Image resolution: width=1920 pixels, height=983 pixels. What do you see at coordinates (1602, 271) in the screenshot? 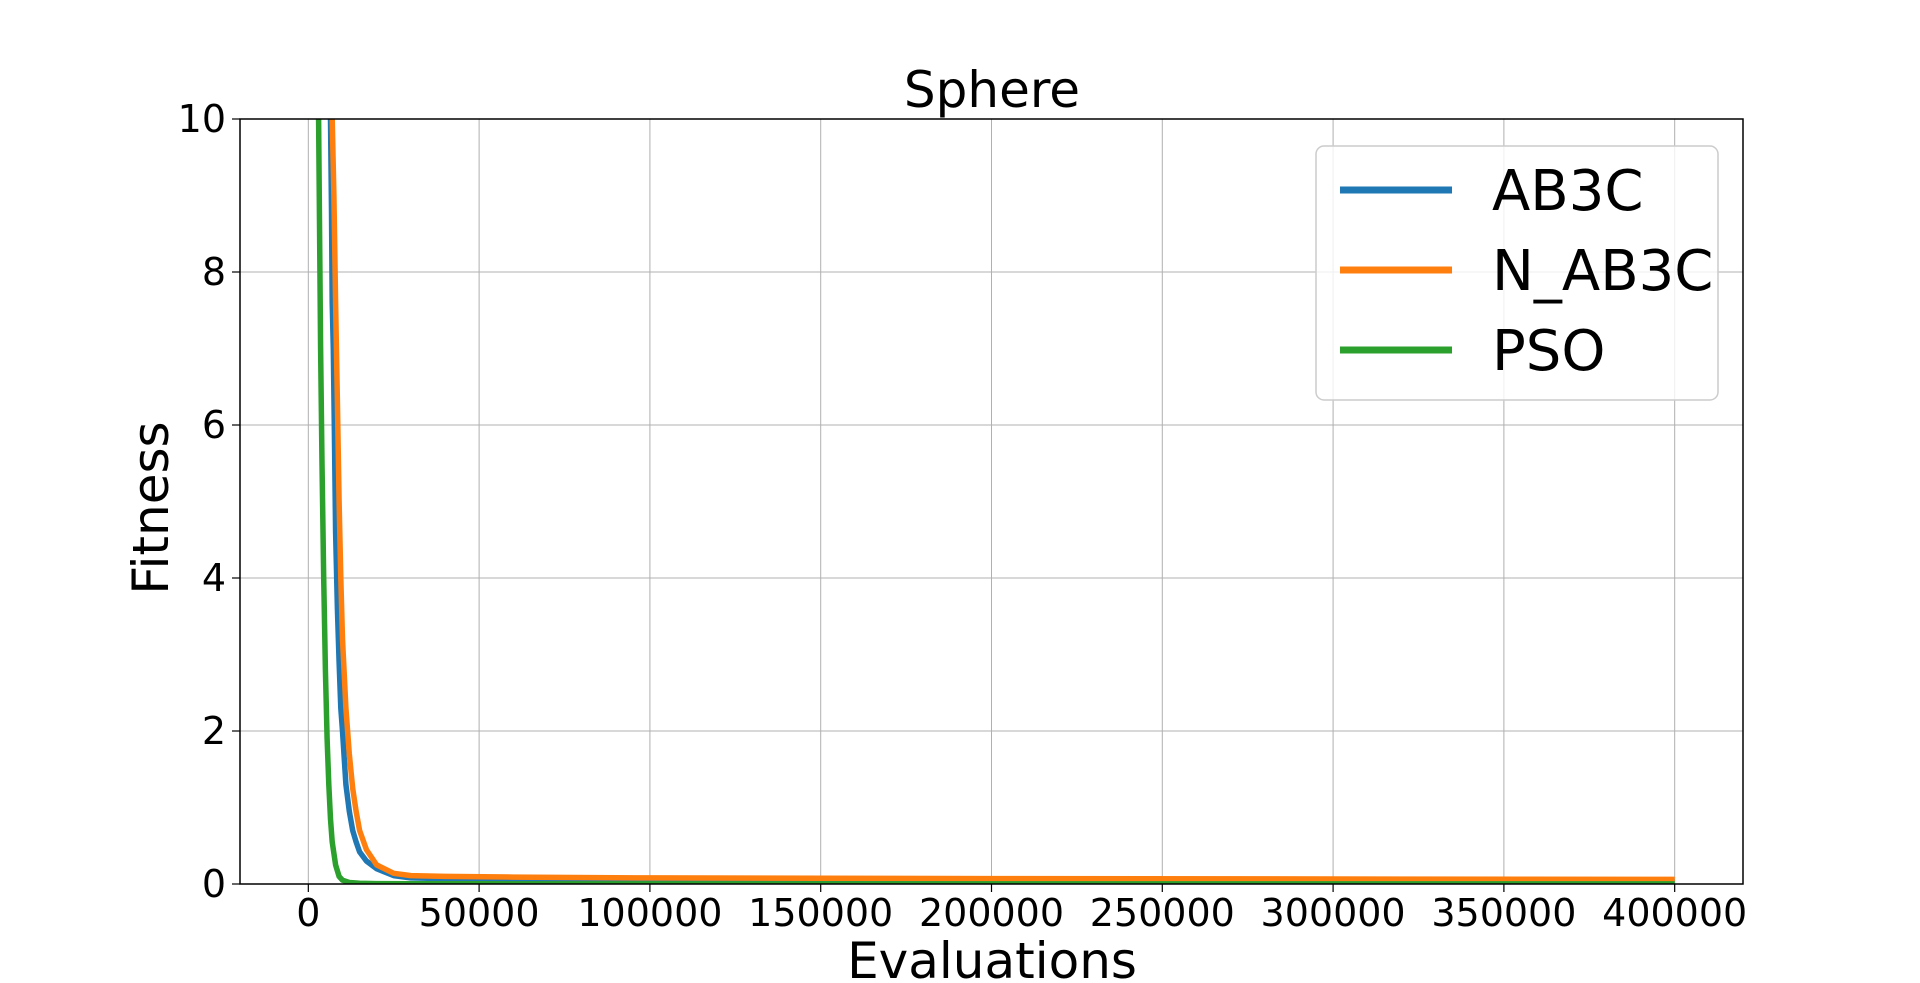
I see `legend-label-n-ab3c: N_AB3C` at bounding box center [1602, 271].